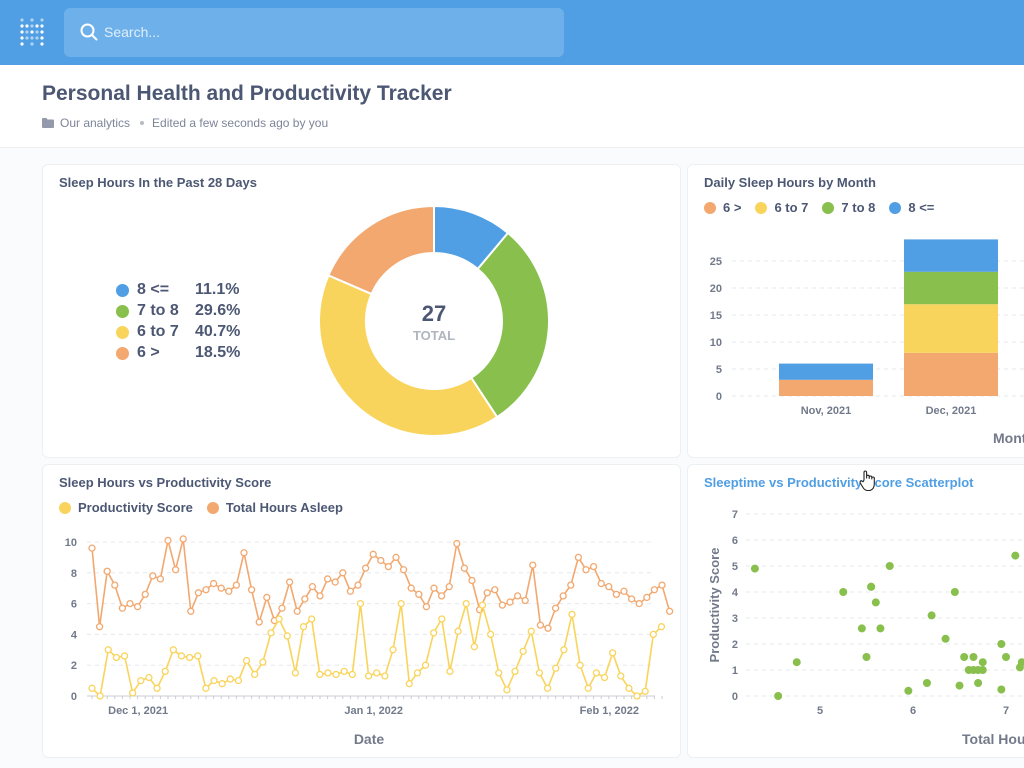  What do you see at coordinates (781, 207) in the screenshot?
I see `legend-item: 6 to 7` at bounding box center [781, 207].